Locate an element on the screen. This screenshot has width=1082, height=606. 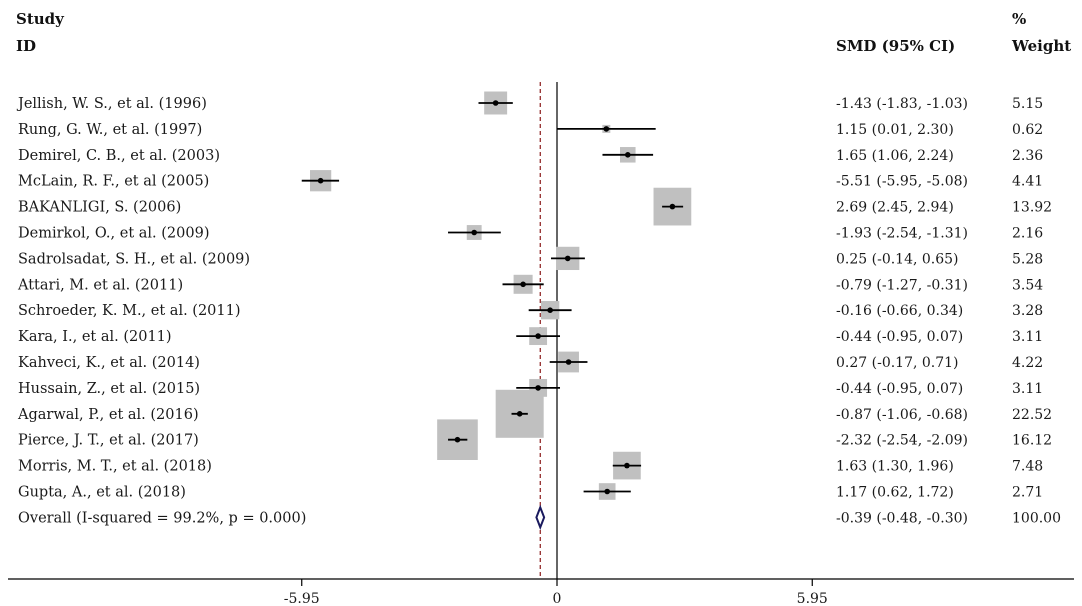
study-label: Pierce, J. T., et al. (2017) is located at coordinates (108, 441).